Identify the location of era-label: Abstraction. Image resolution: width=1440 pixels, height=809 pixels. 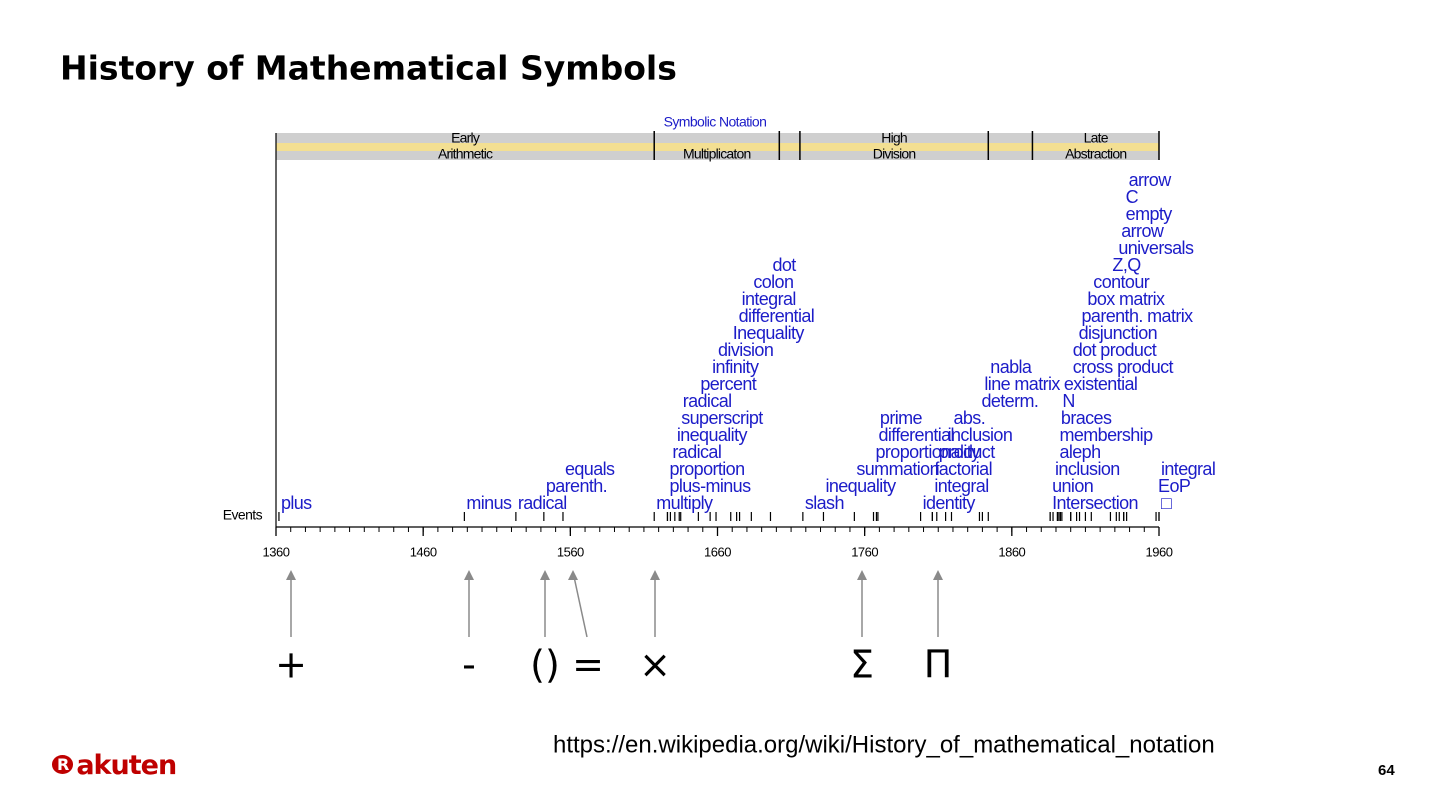
(1095, 154).